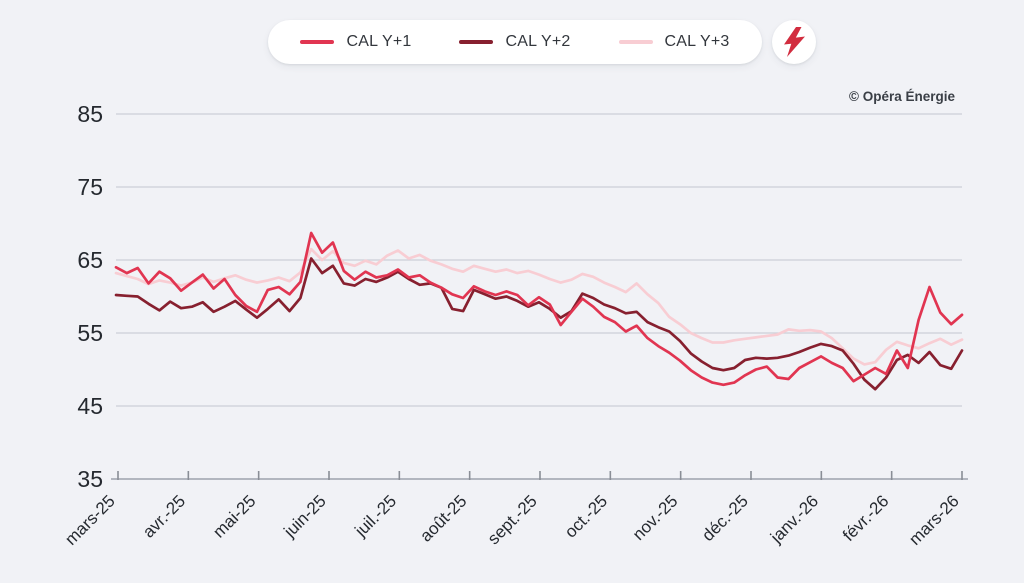  I want to click on legend-swatch-cal-y3, so click(635, 42).